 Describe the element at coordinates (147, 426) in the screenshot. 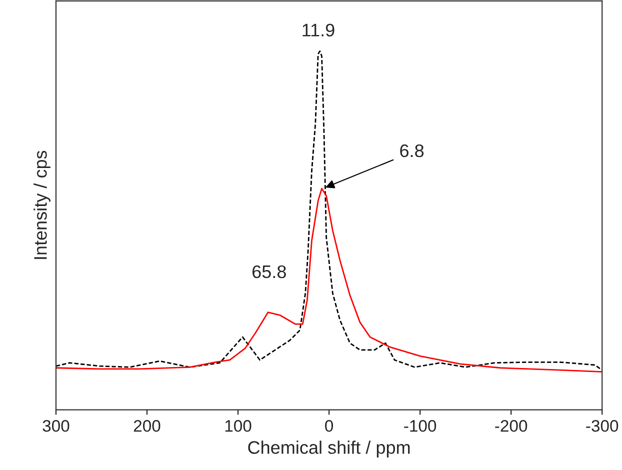

I see `x-tick-label: 200` at that location.